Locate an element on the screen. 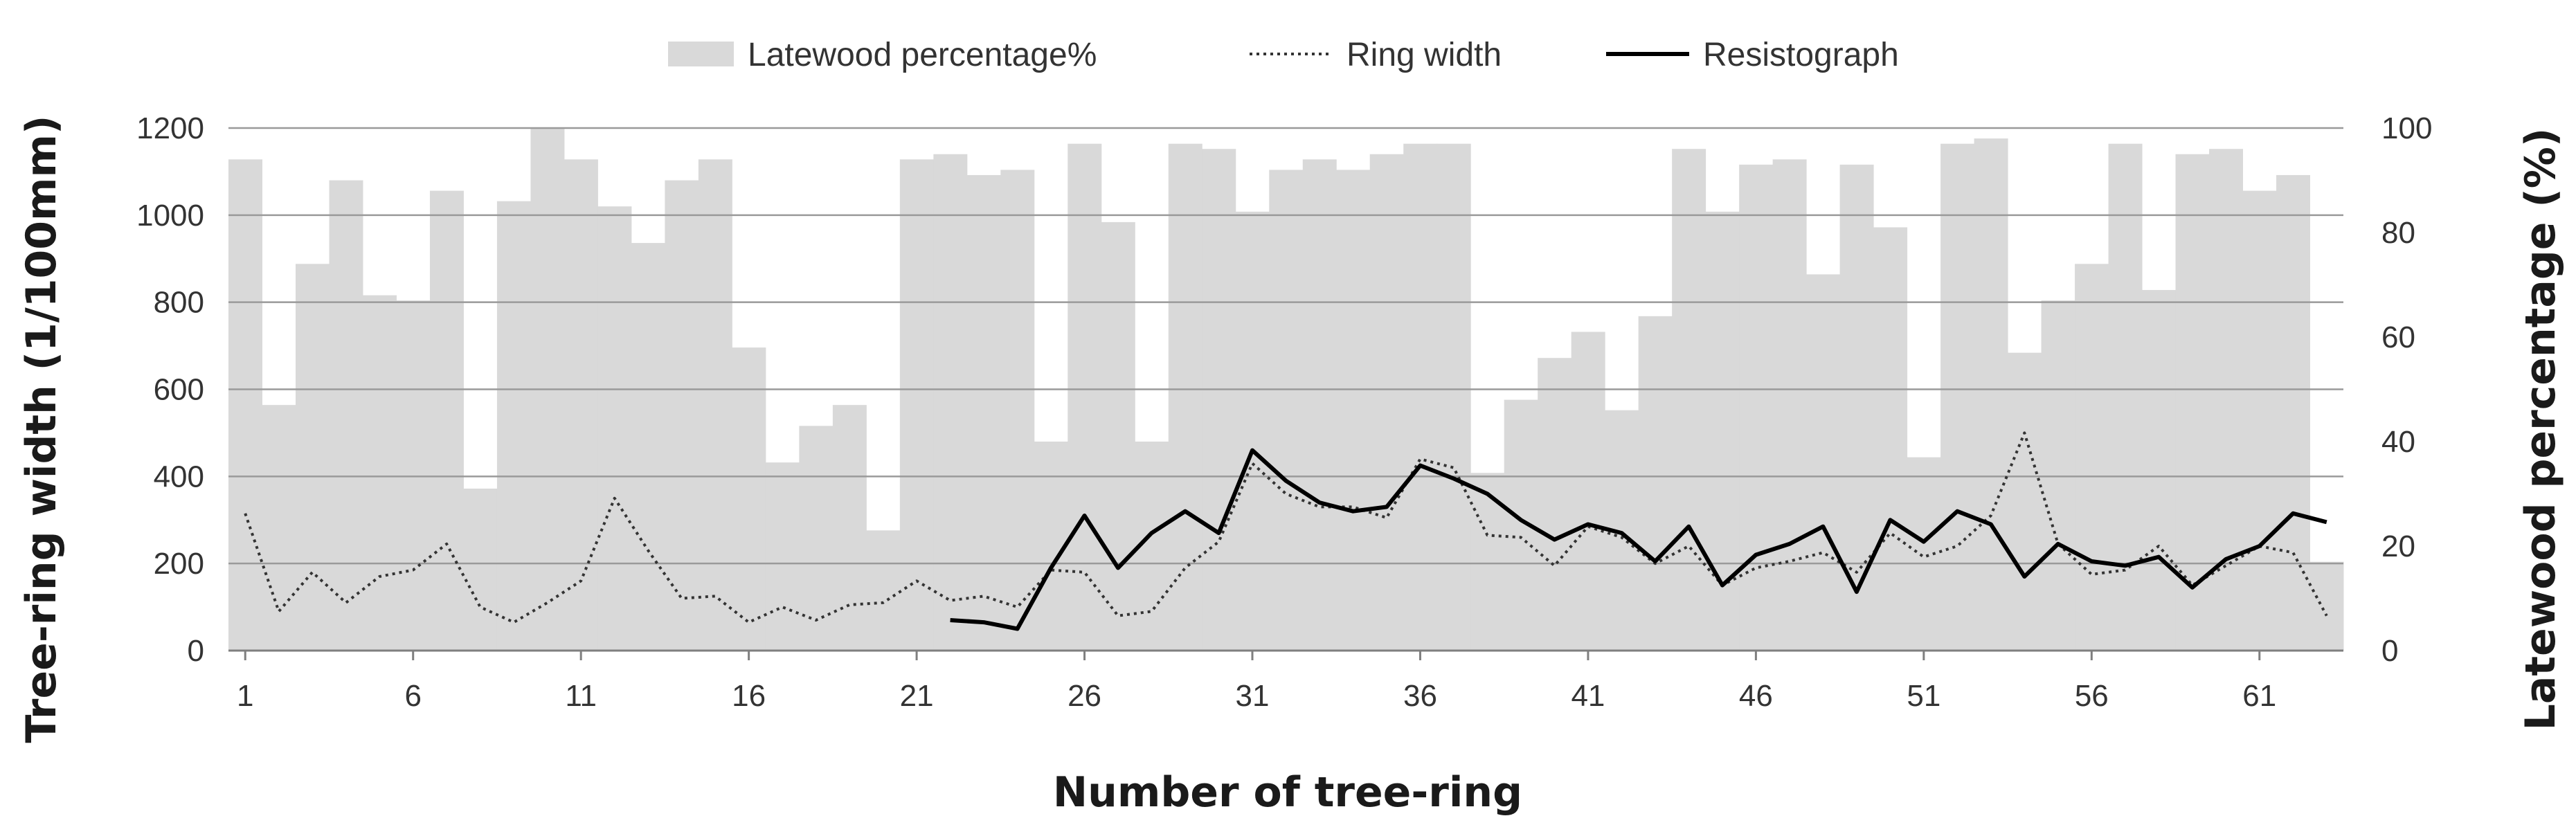 Image resolution: width=2576 pixels, height=834 pixels. x-tick-label: 51 is located at coordinates (1923, 696).